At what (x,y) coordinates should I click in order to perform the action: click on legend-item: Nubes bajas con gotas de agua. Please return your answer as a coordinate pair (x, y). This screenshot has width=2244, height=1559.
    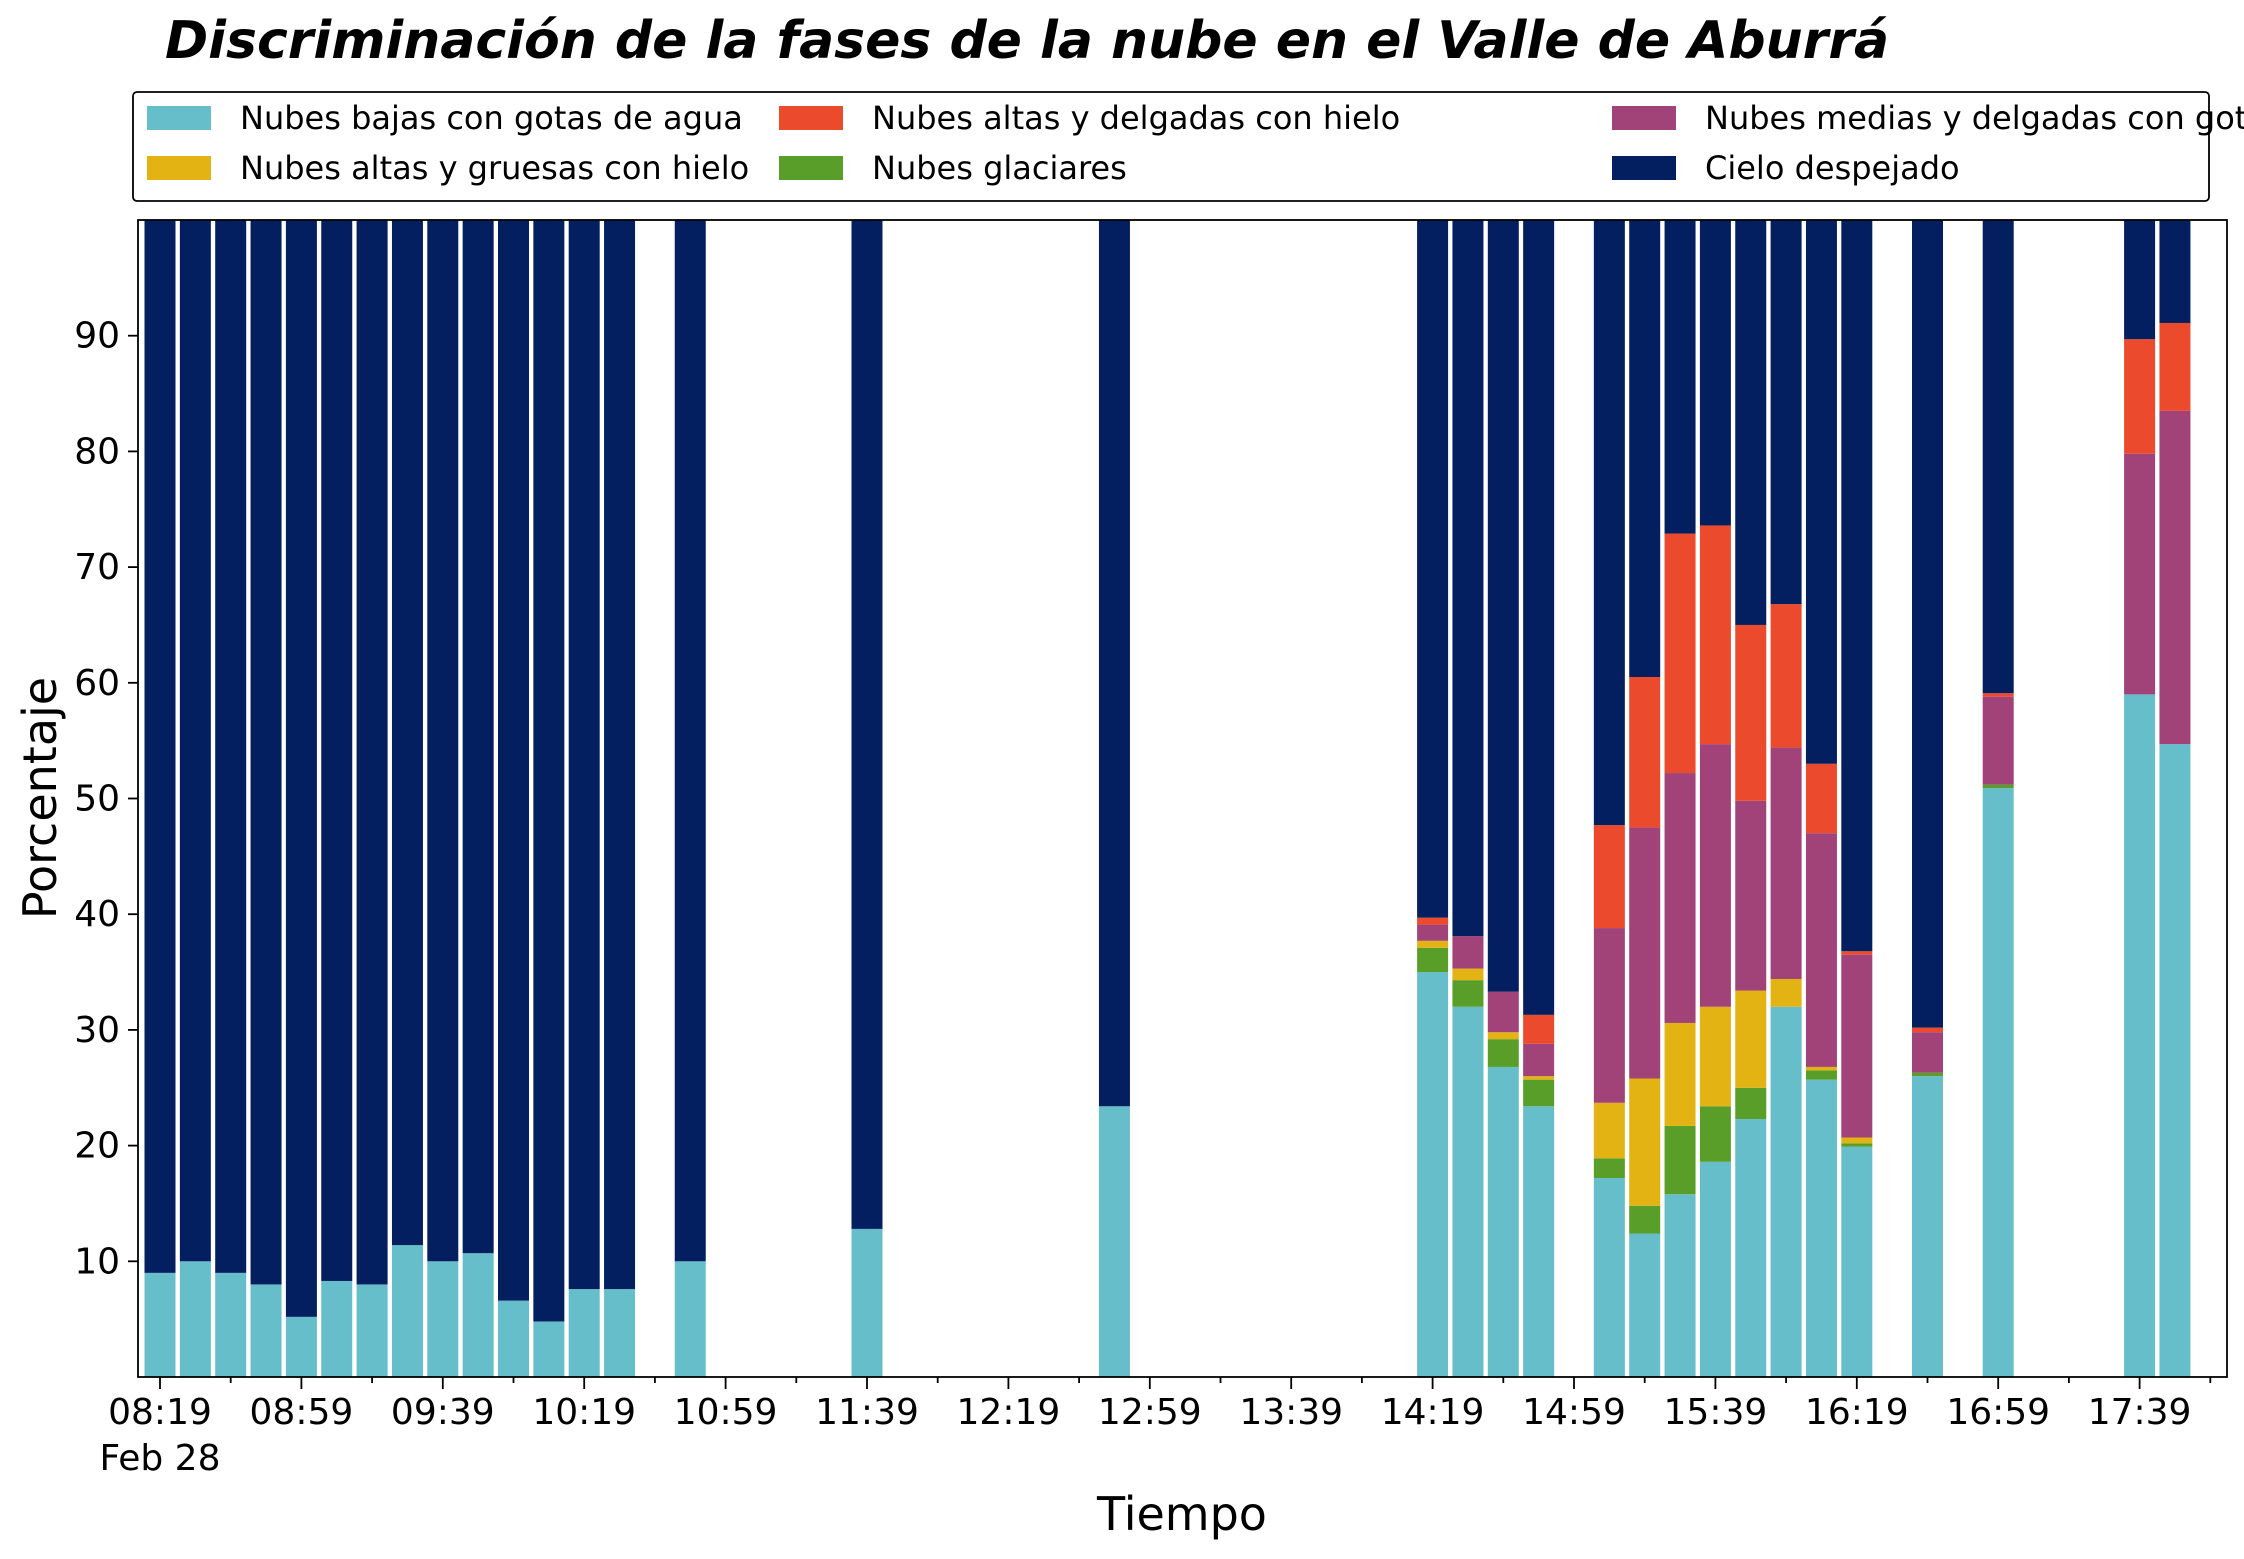
    Looking at the image, I should click on (445, 118).